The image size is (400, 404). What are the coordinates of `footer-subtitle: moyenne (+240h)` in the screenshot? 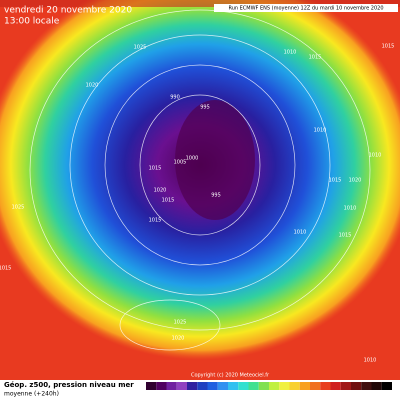 It's located at (31, 394).